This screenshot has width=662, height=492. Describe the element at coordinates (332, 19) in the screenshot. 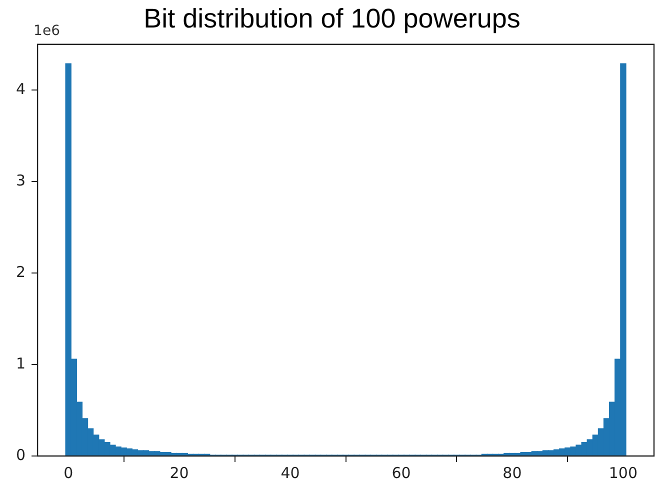

I see `chart-title: Bit distribution of 100 powerups` at that location.